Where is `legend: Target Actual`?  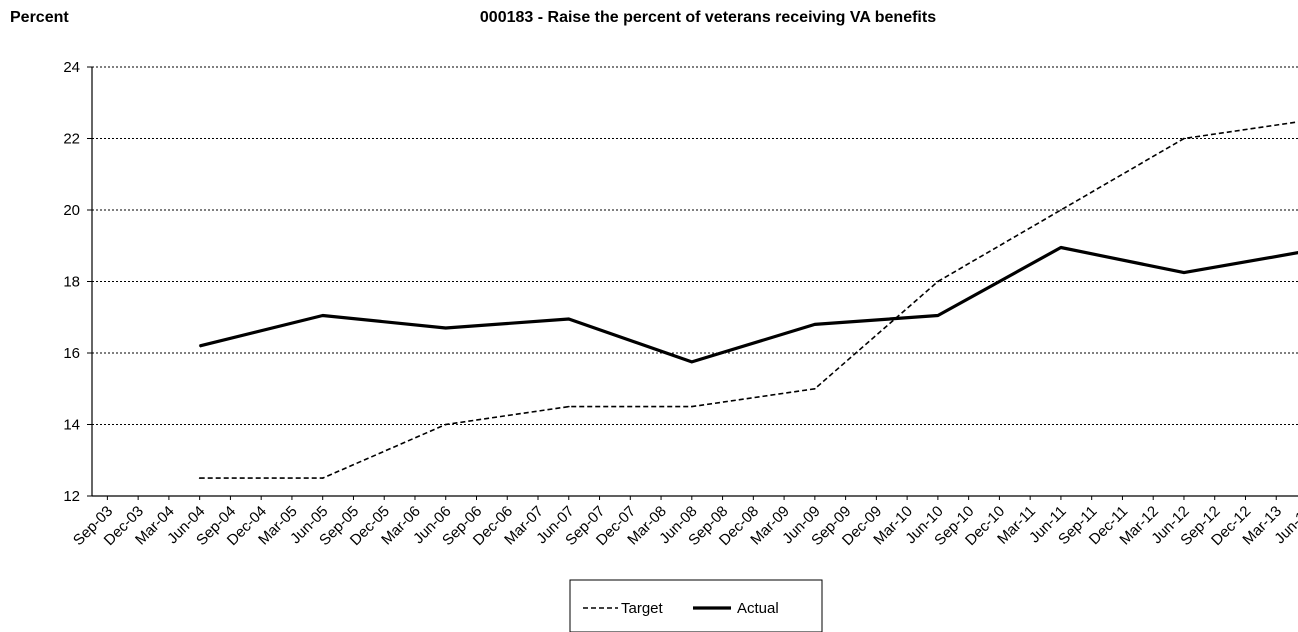 legend: Target Actual is located at coordinates (696, 605).